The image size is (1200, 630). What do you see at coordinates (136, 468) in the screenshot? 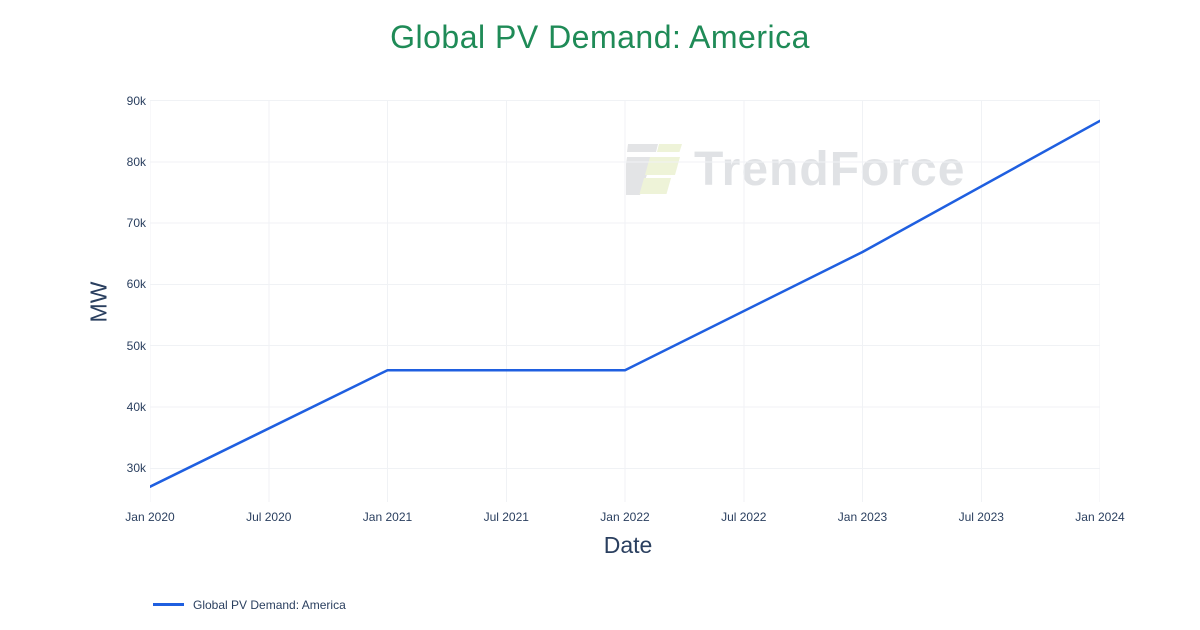
I see `y-tick-label: 30k` at bounding box center [136, 468].